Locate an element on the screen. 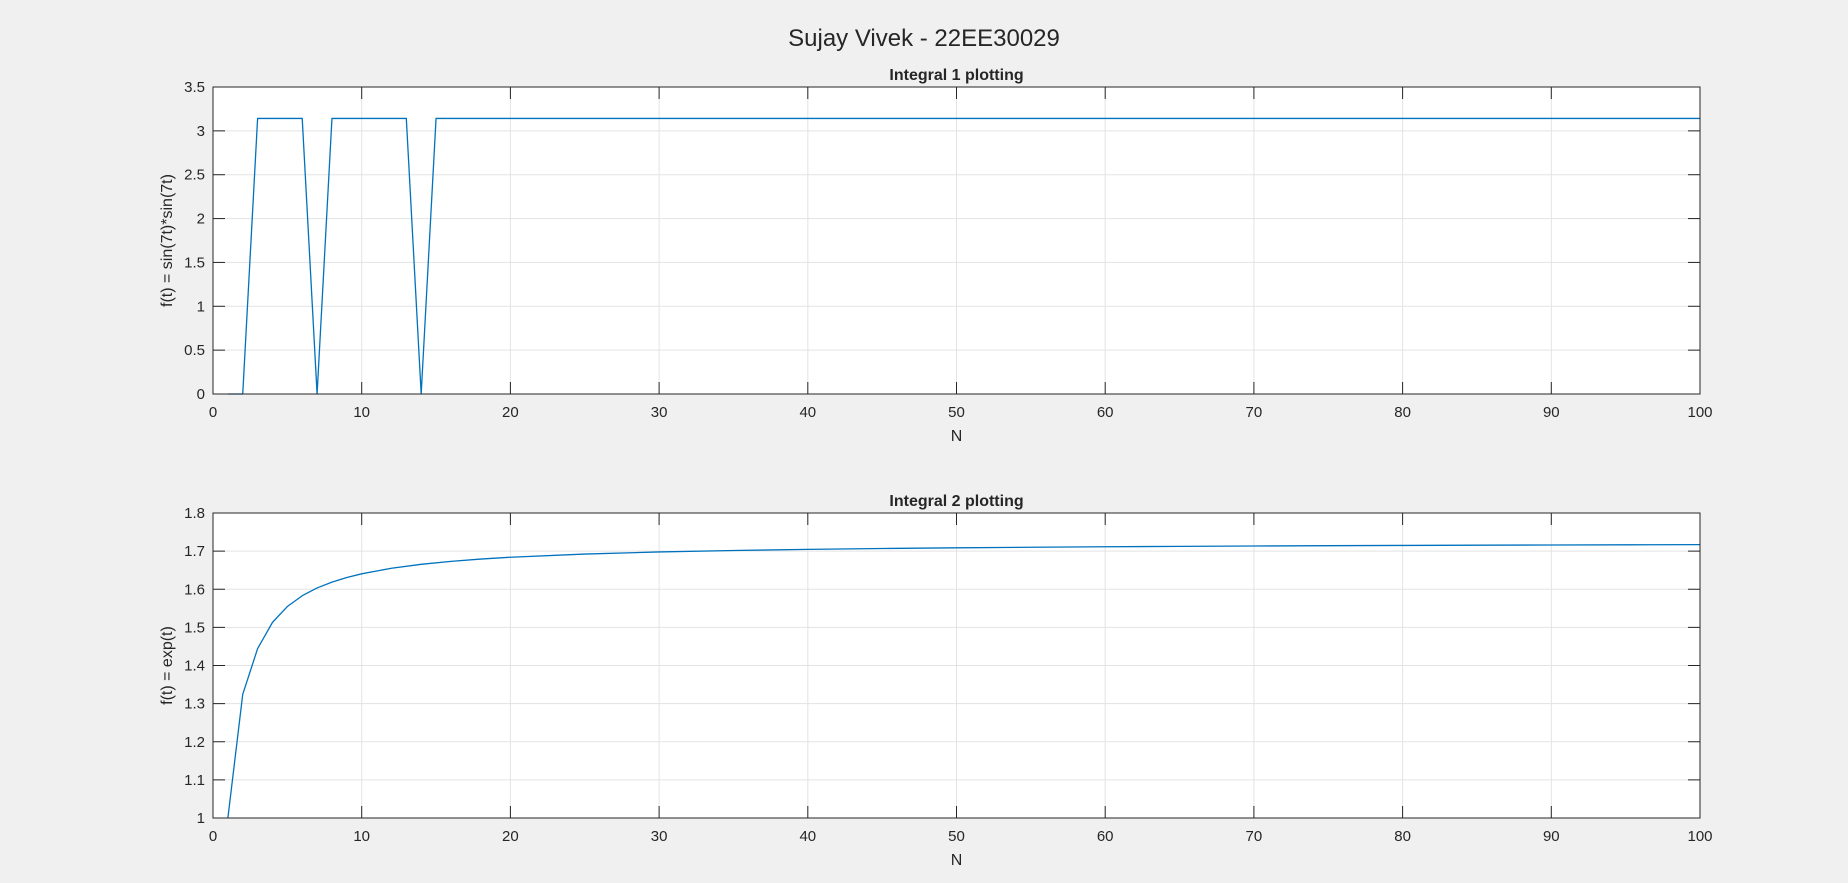 This screenshot has width=1848, height=883. y-tick-label: 1.4 is located at coordinates (194, 666).